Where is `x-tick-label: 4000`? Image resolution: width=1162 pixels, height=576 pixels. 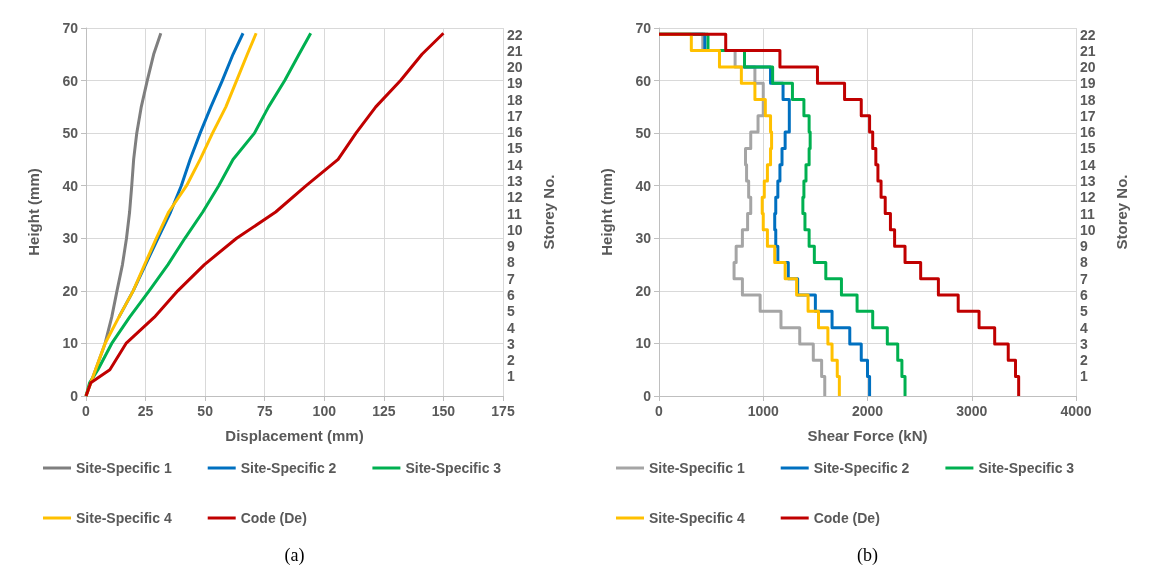
x-tick-label: 4000 is located at coordinates (1076, 411).